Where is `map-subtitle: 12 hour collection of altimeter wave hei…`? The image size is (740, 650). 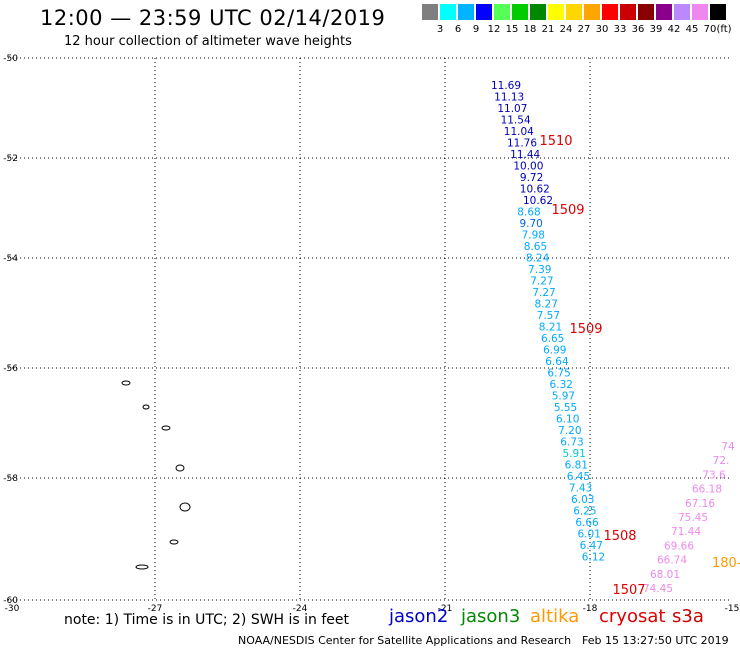
map-subtitle: 12 hour collection of altimeter wave hei… is located at coordinates (208, 41).